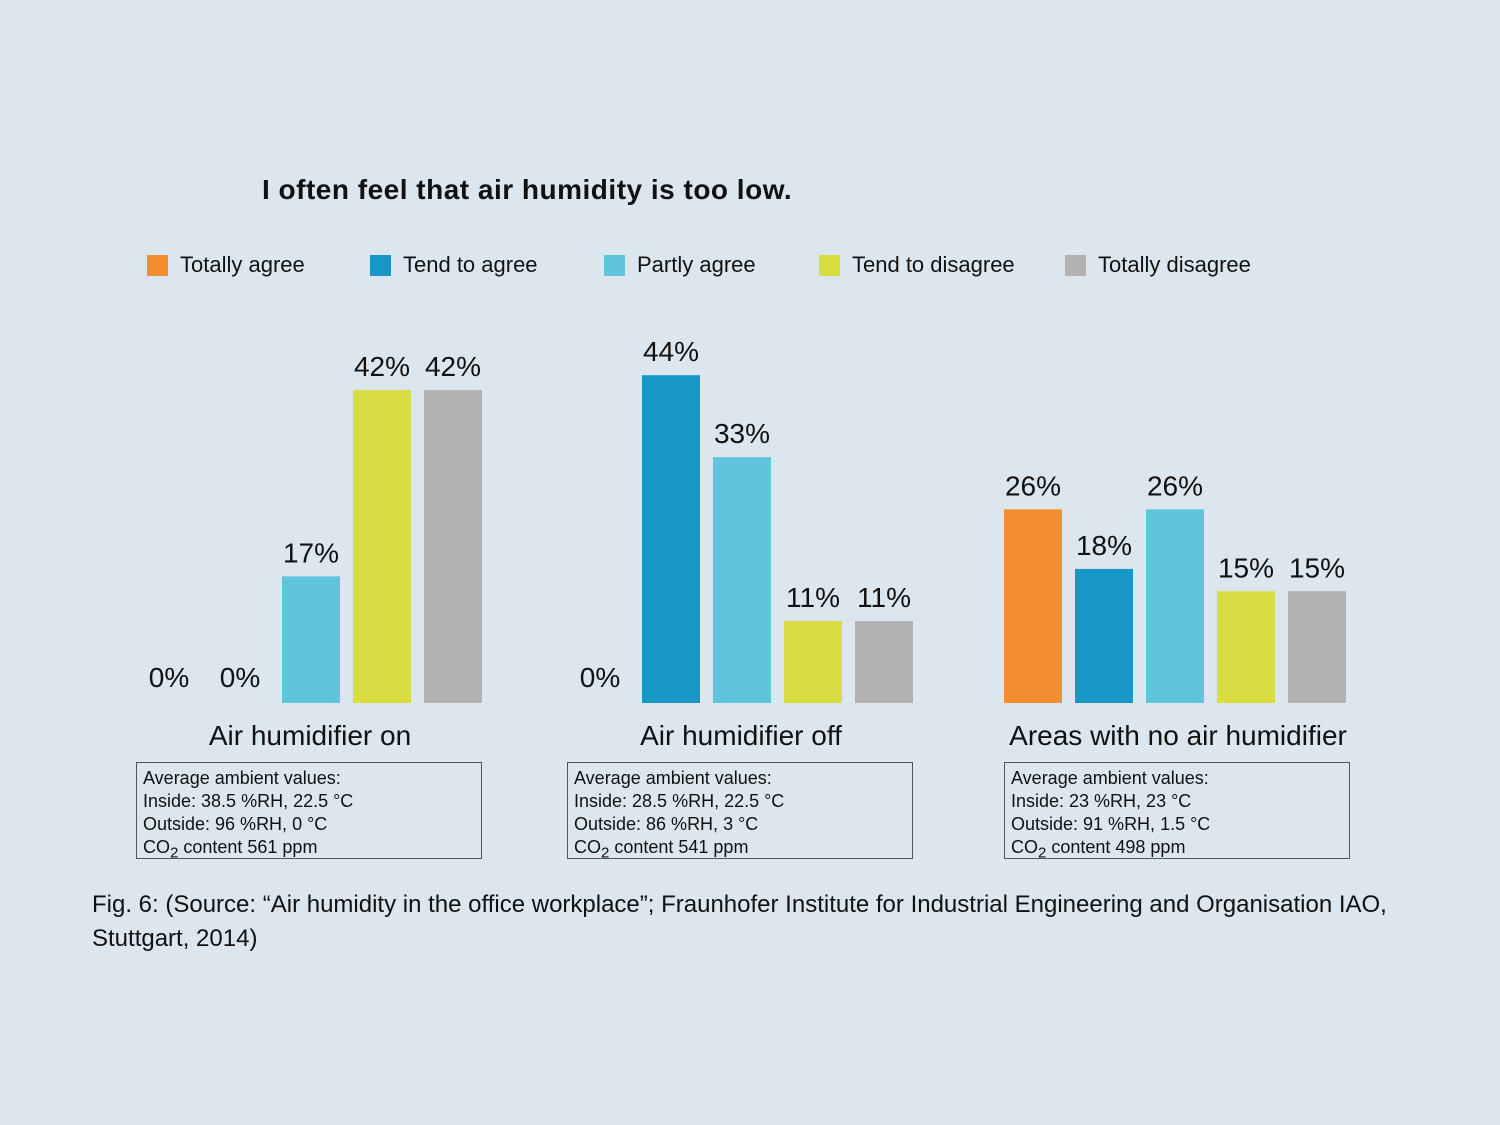 Image resolution: width=1500 pixels, height=1125 pixels. I want to click on legend-label: Tend to disagree, so click(933, 264).